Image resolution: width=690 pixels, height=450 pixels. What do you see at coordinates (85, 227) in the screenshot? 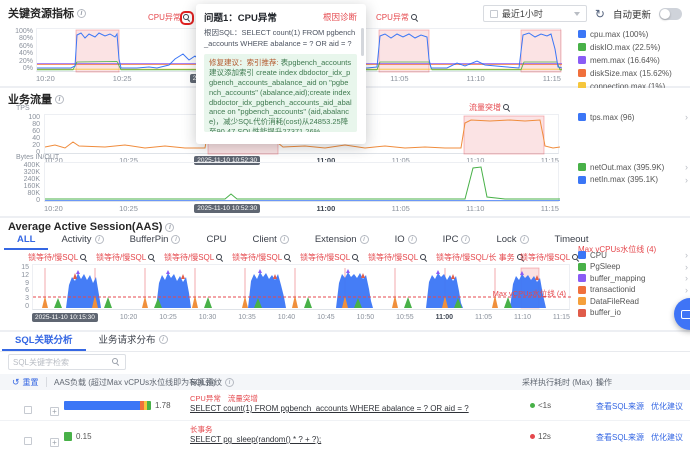
I see `section-title-text: Average Active Session(AAS)` at bounding box center [85, 227].